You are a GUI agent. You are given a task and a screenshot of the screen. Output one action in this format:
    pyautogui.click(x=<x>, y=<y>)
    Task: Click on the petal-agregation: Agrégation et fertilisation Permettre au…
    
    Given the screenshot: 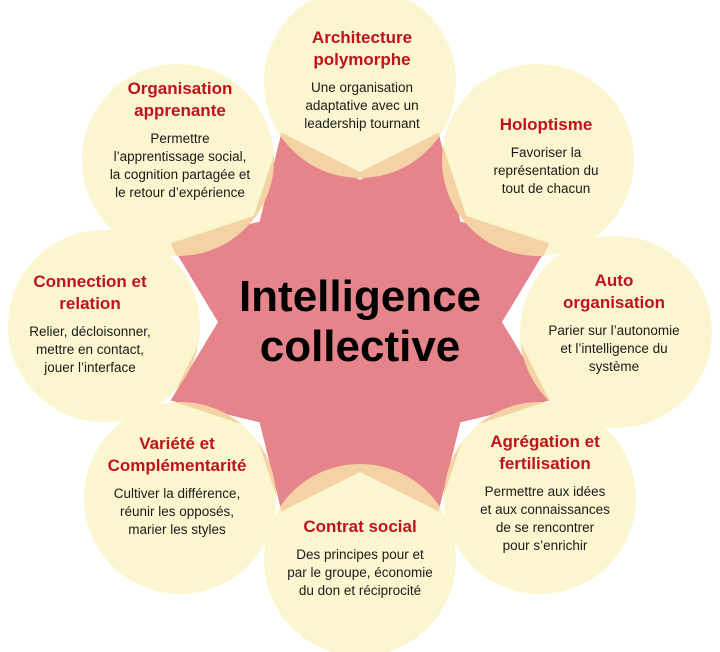 What is the action you would take?
    pyautogui.click(x=545, y=493)
    